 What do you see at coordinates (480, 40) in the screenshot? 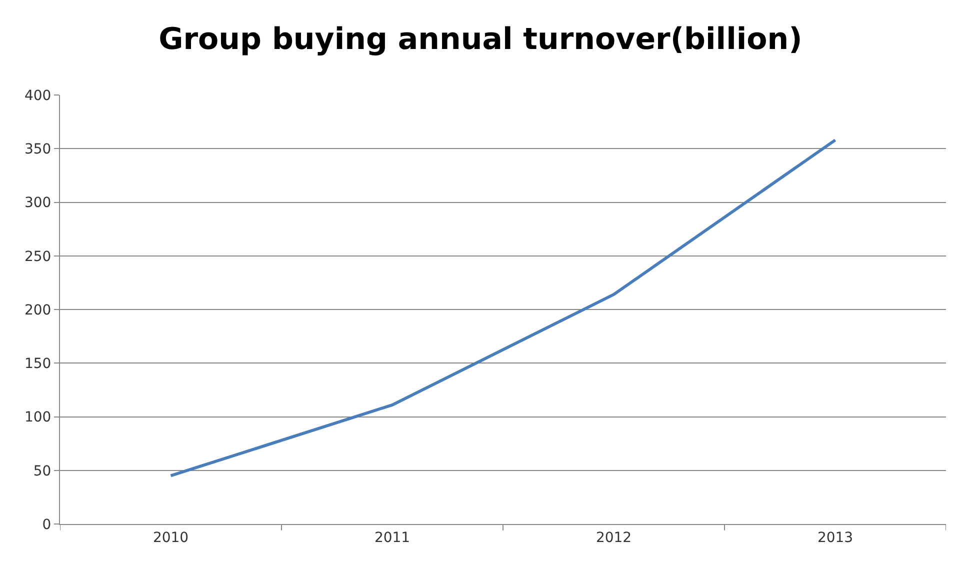
I see `chart-title: Group buying annual turnover(billion)` at bounding box center [480, 40].